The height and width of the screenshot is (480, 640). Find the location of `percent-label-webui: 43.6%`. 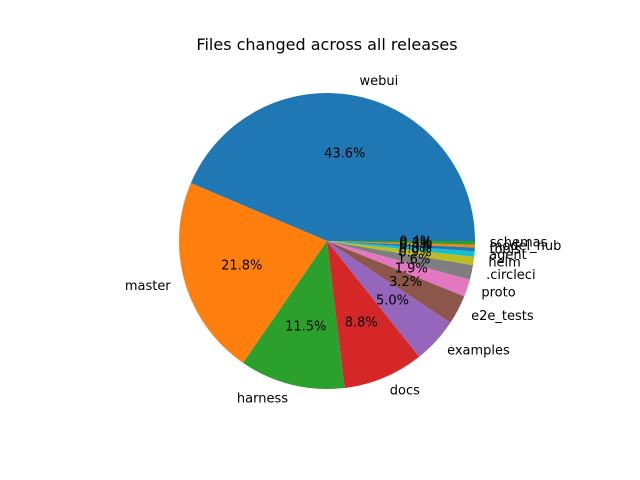

percent-label-webui: 43.6% is located at coordinates (344, 153).